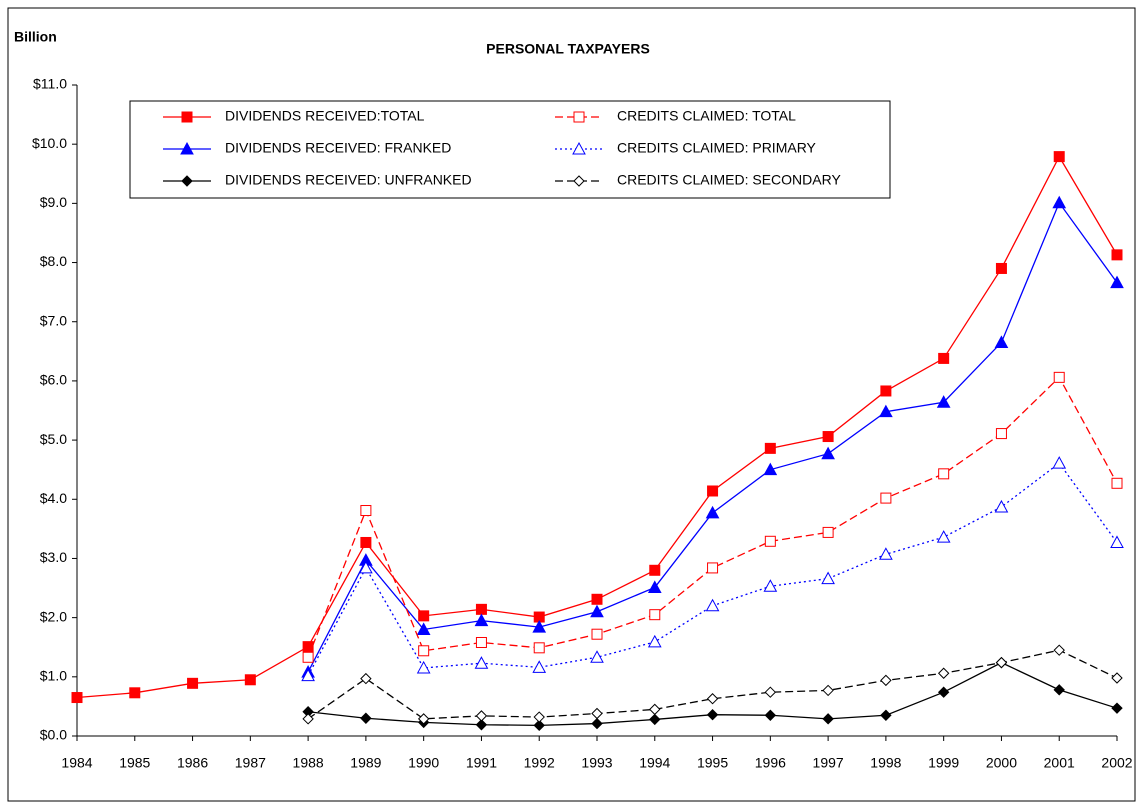 The width and height of the screenshot is (1136, 802). I want to click on x-tick-label: 1999, so click(943, 763).